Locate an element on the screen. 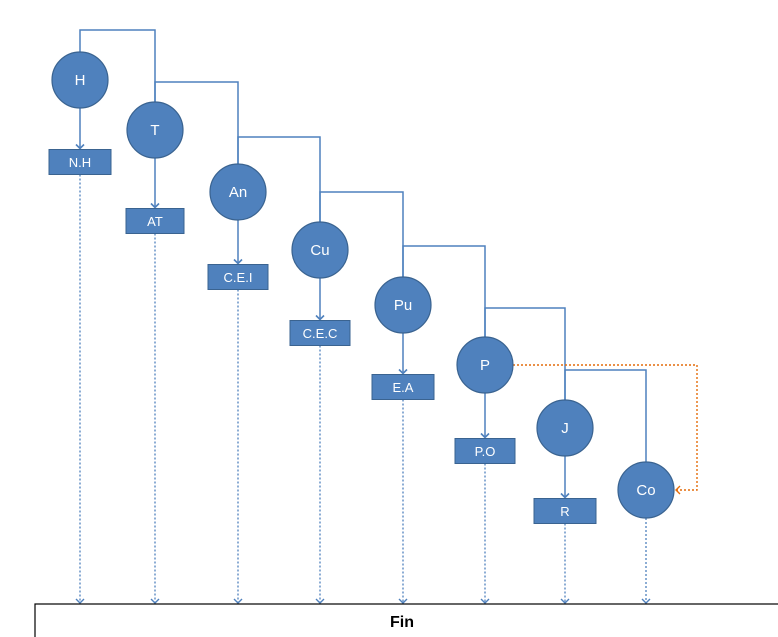 This screenshot has width=778, height=637. fin-box: Fin is located at coordinates (406, 620).